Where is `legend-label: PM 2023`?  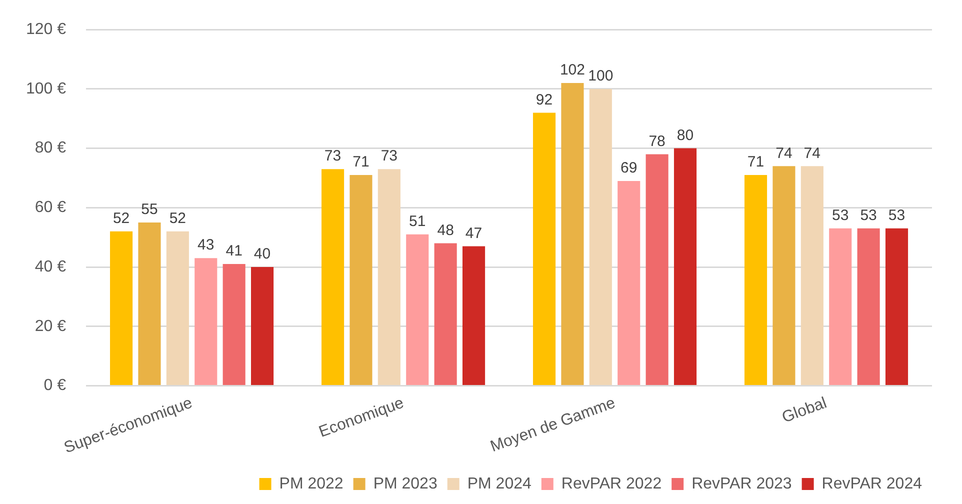 legend-label: PM 2023 is located at coordinates (405, 483).